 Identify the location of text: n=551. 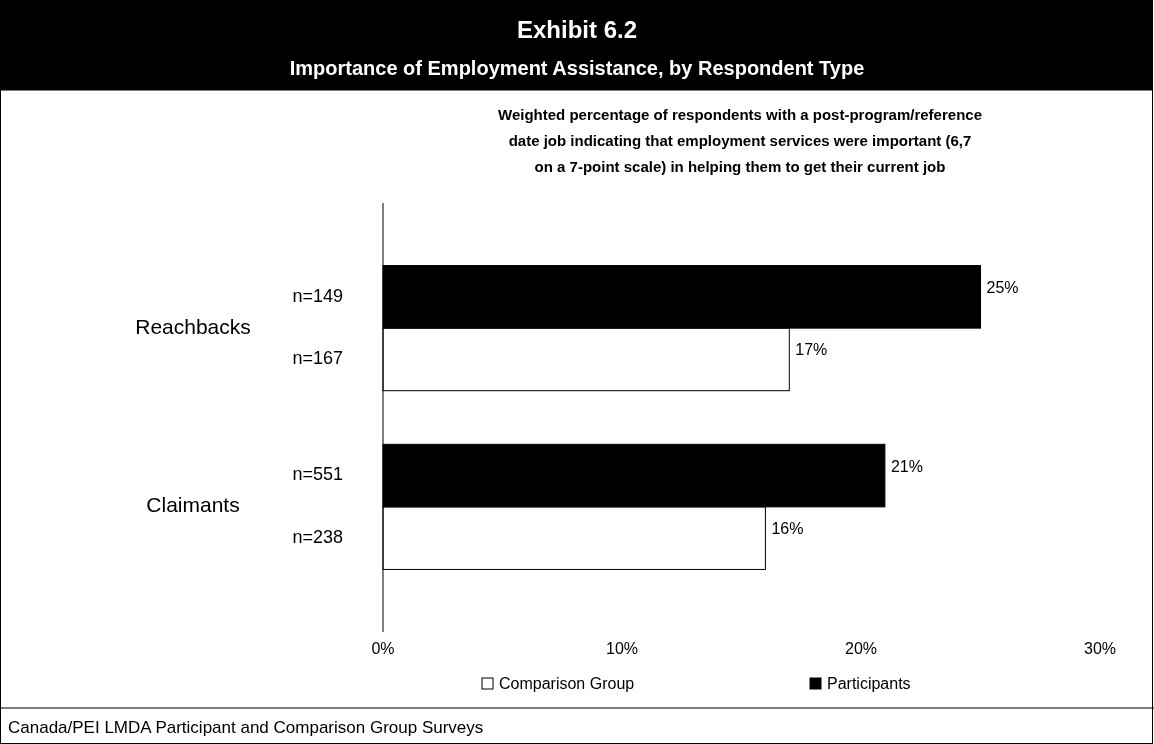
(317, 474).